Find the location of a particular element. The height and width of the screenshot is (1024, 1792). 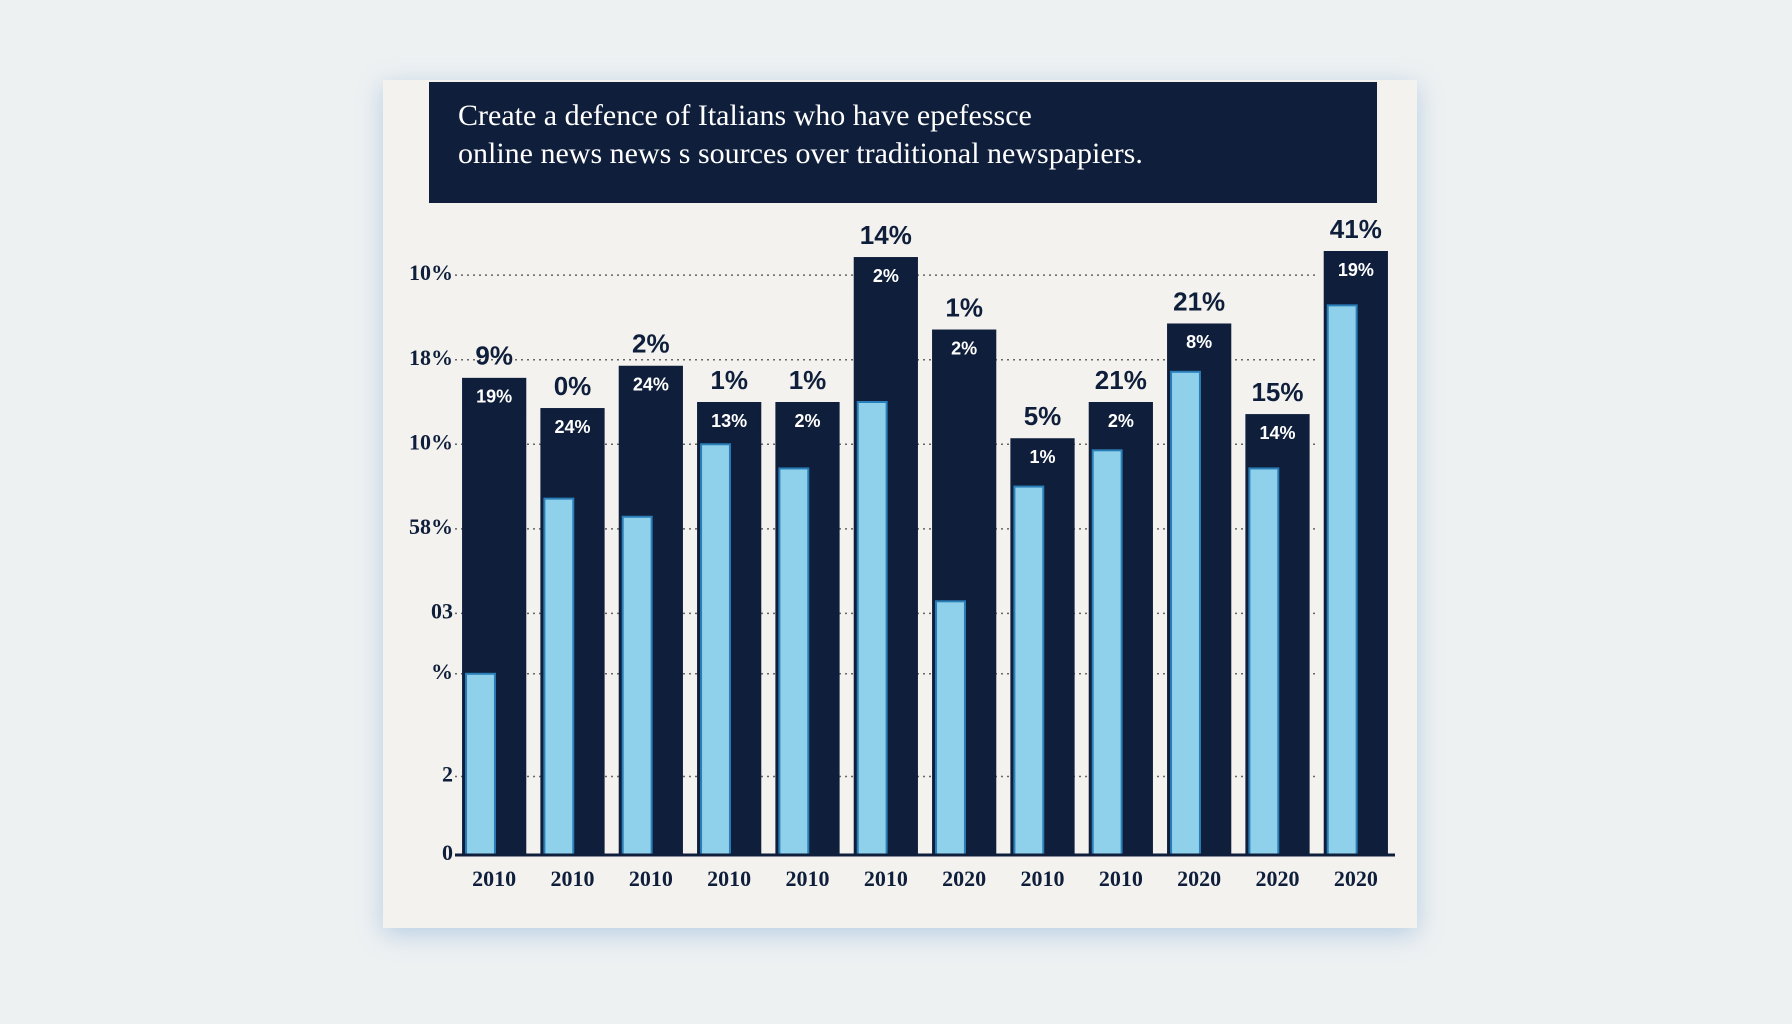

y-tick-label: 18% is located at coordinates (431, 357).